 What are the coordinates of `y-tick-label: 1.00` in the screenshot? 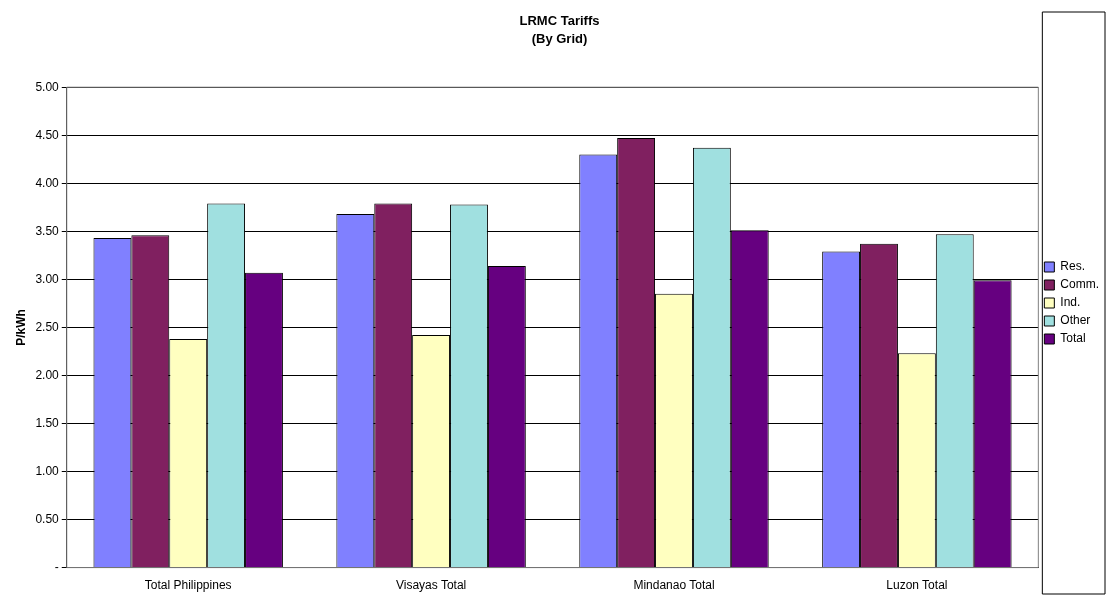 It's located at (47, 470).